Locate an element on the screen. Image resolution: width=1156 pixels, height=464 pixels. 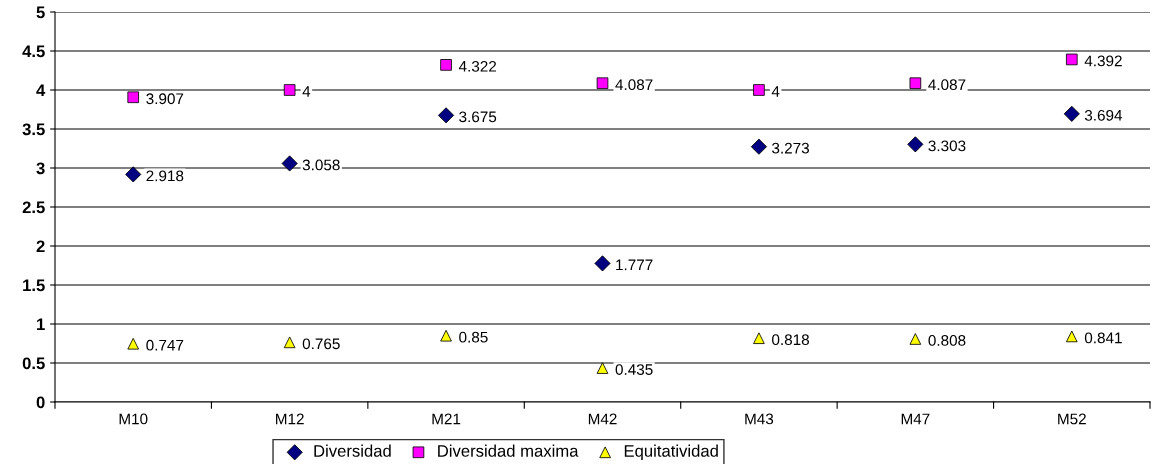
legend-label: Diversidad is located at coordinates (352, 450).